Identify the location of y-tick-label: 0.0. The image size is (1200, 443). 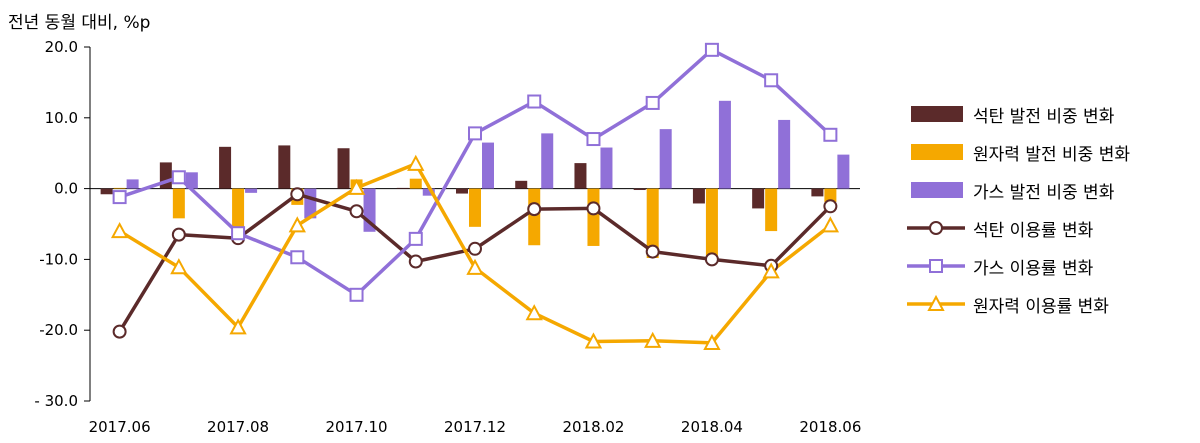
(66, 189).